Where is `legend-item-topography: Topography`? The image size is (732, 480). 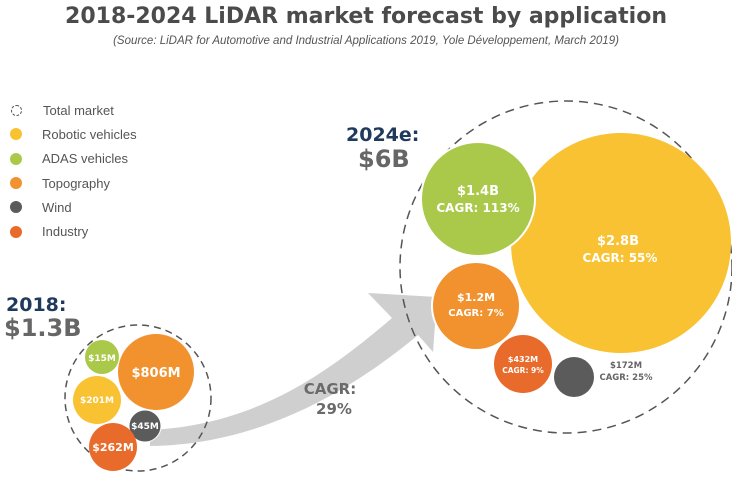 legend-item-topography: Topography is located at coordinates (73, 183).